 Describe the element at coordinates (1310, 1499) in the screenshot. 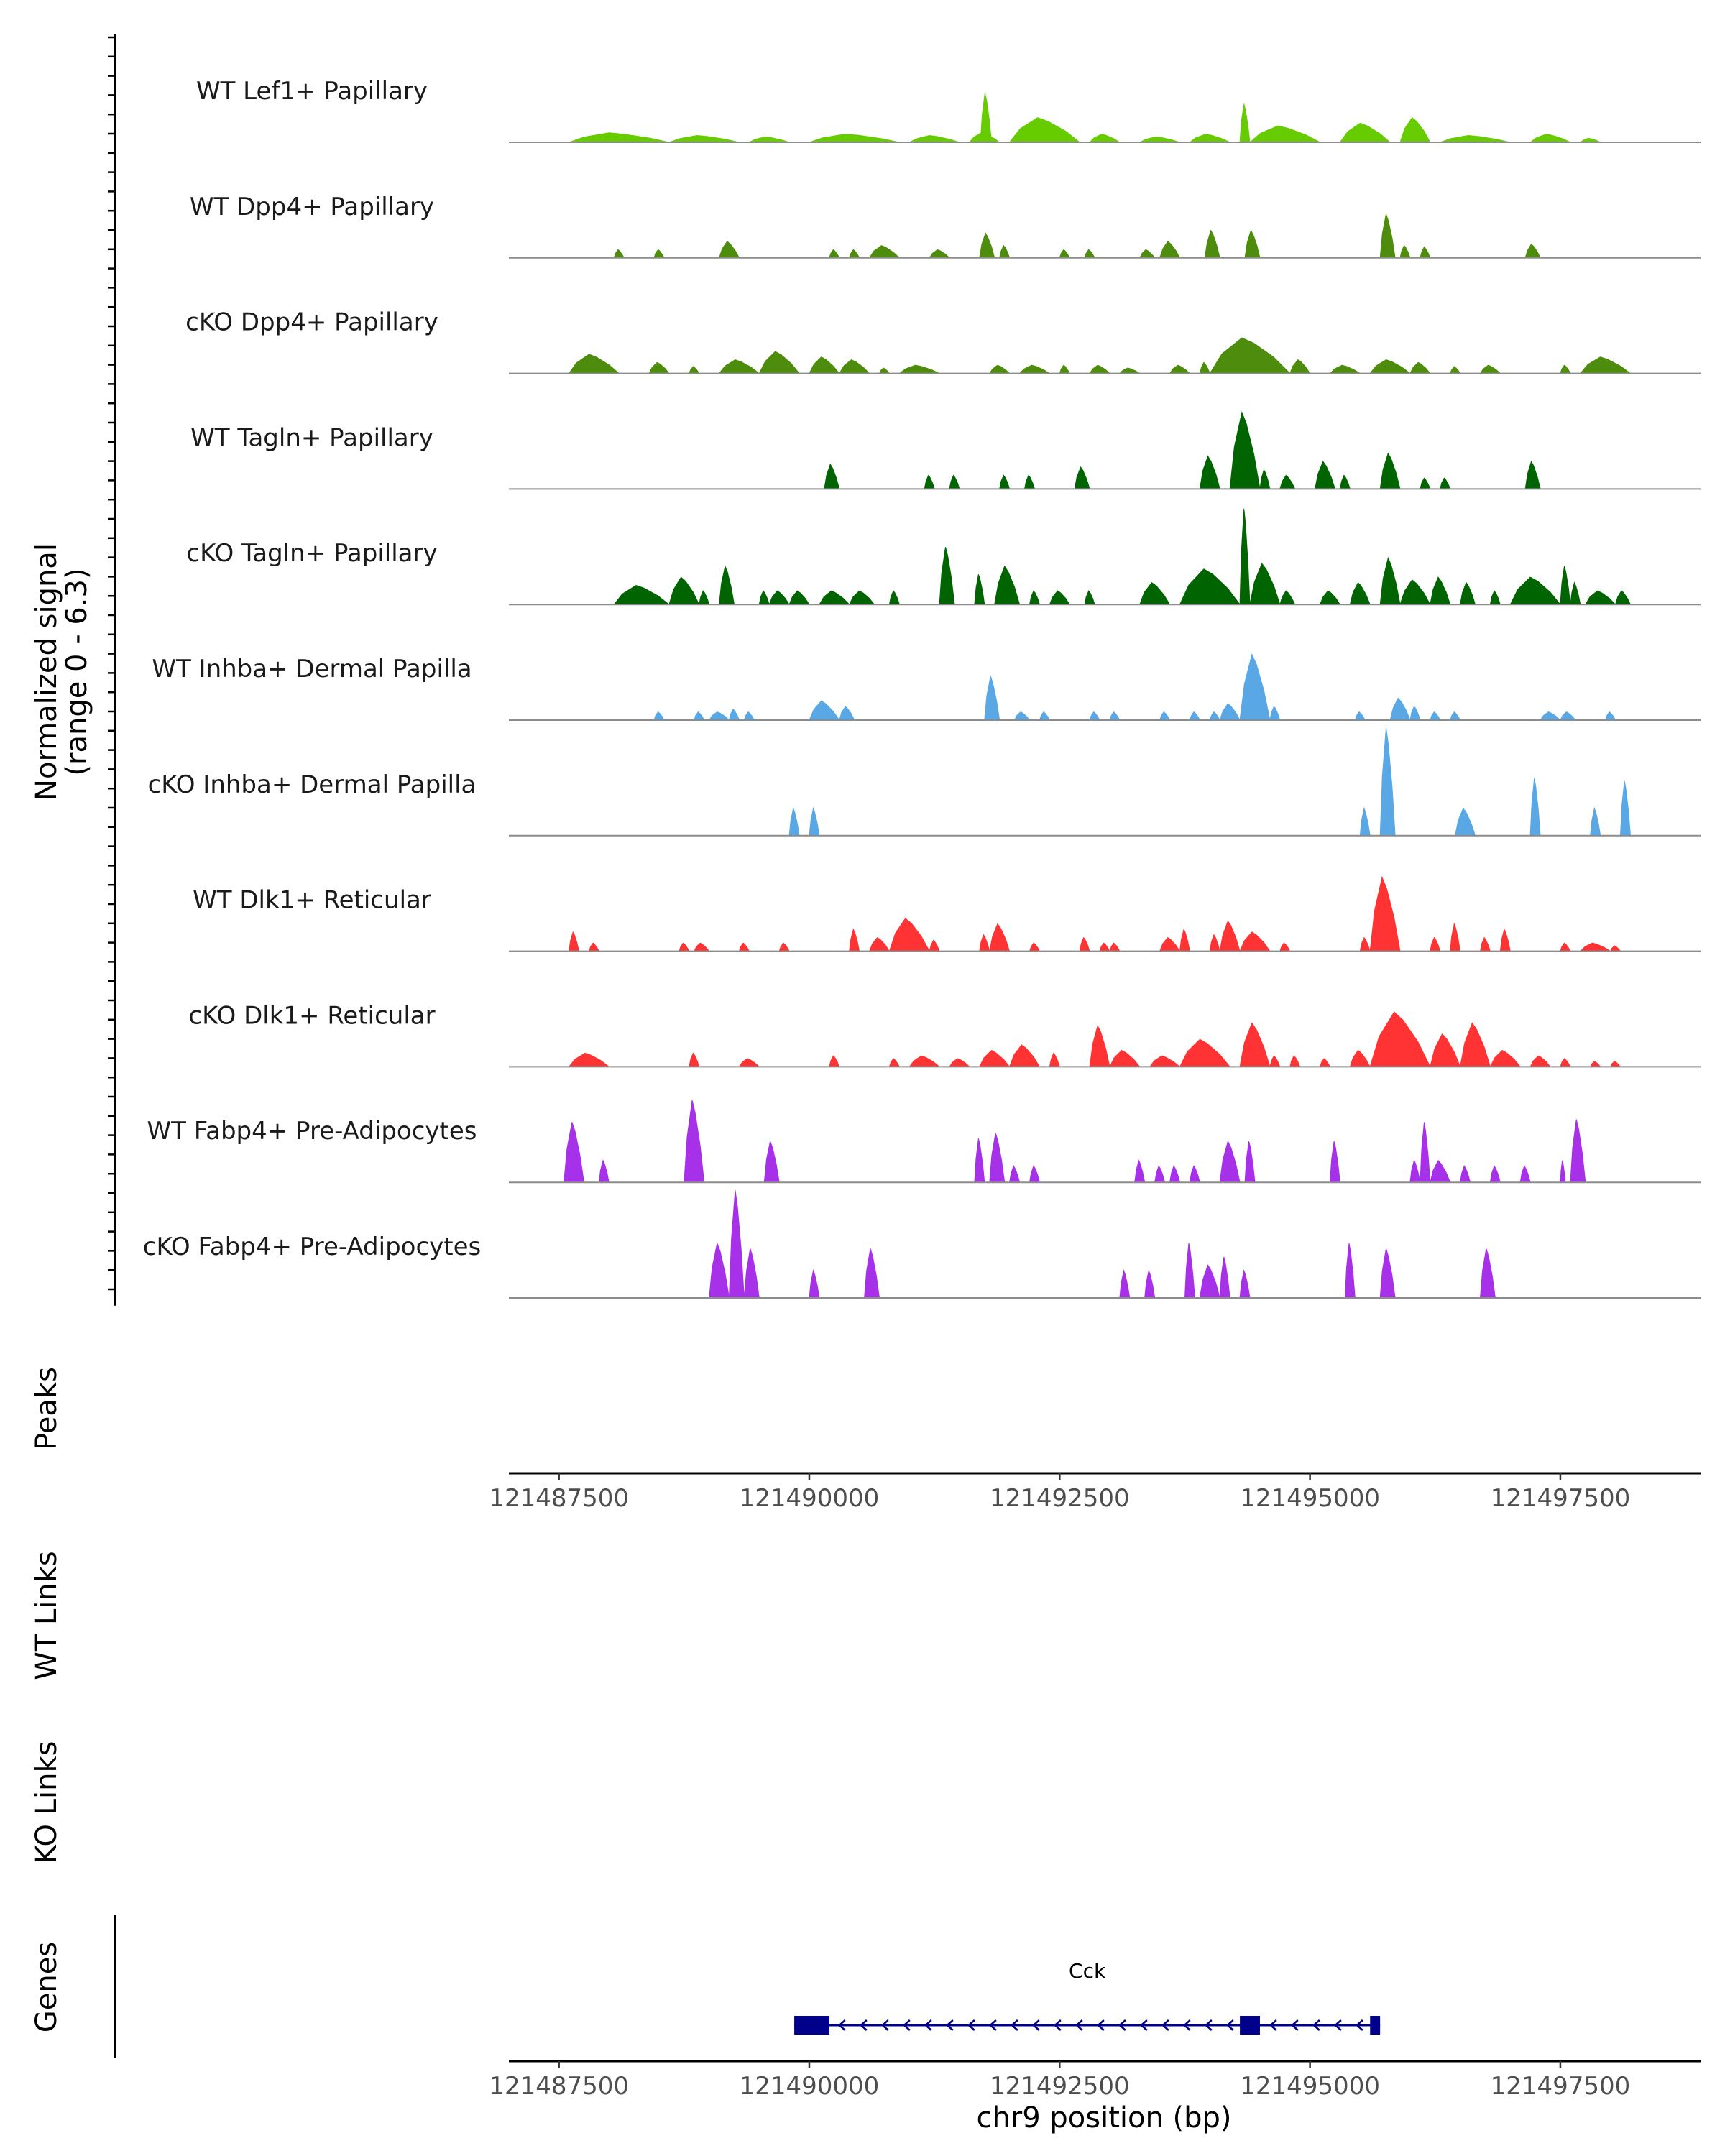

I see `x-tick-label: 121495000` at that location.